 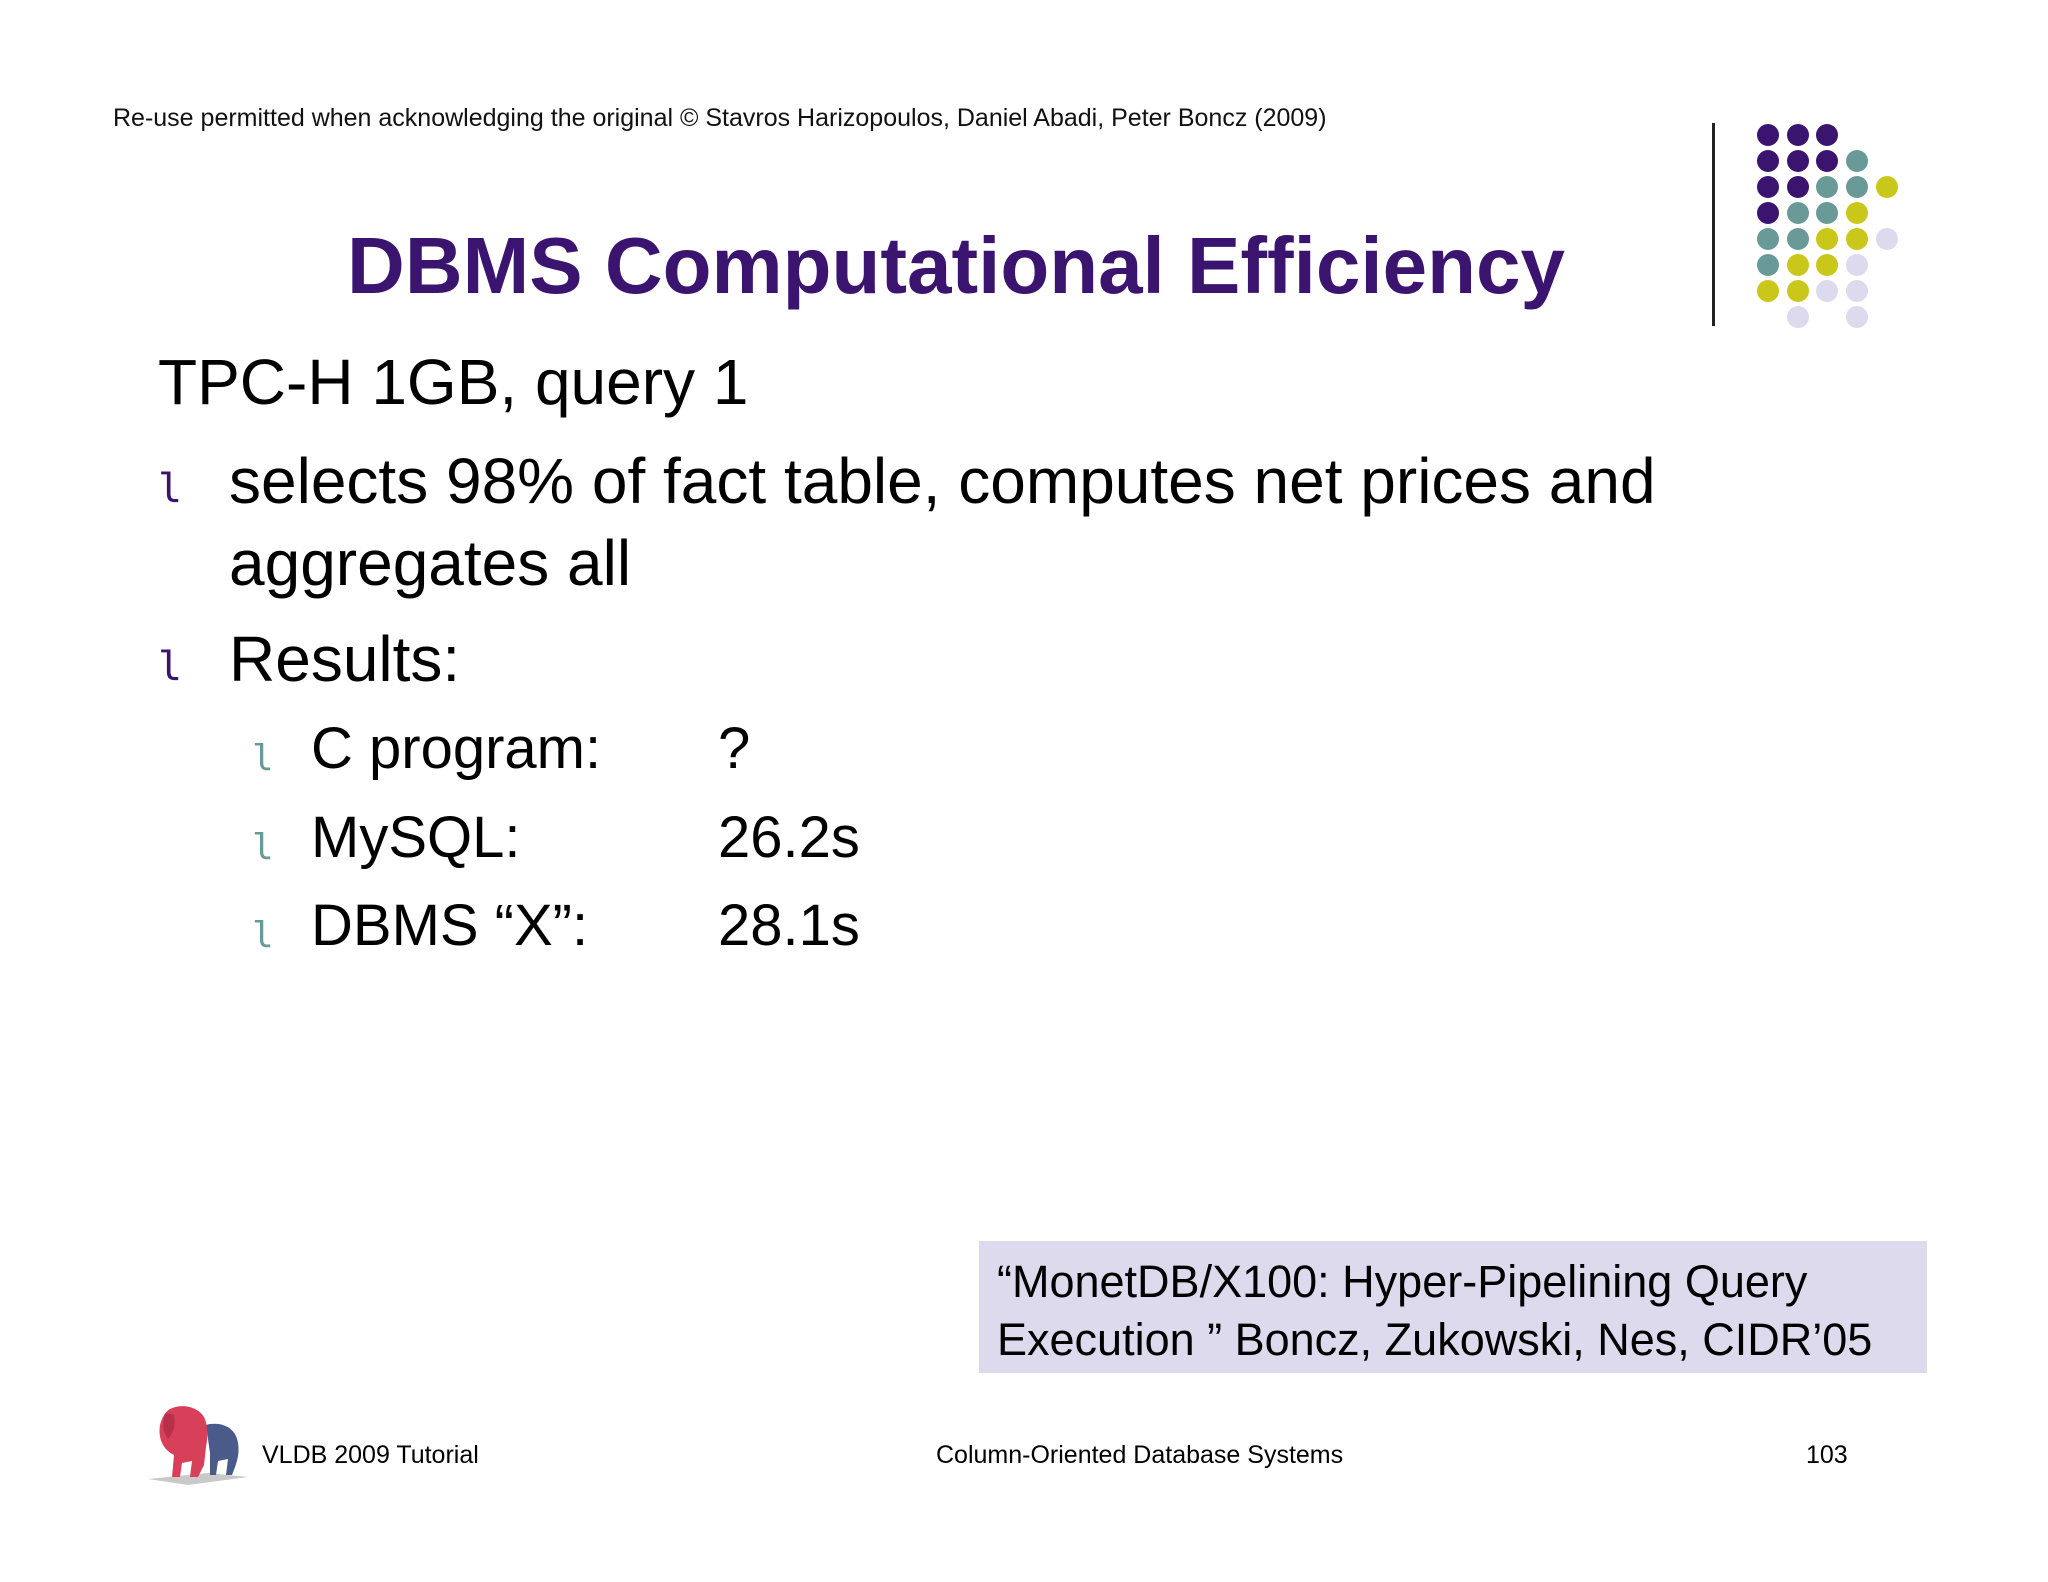 What do you see at coordinates (449, 926) in the screenshot?
I see `result-label: DBMS “X”:` at bounding box center [449, 926].